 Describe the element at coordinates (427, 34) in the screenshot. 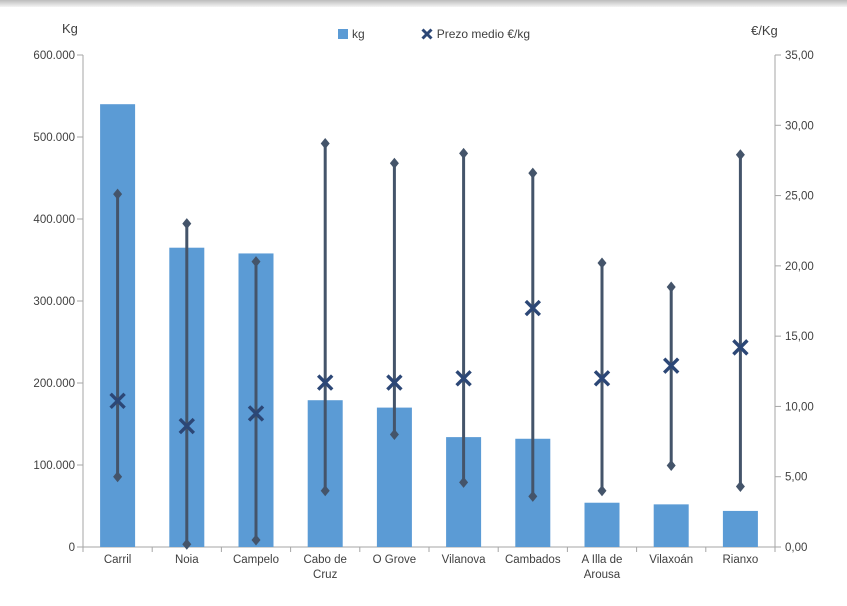

I see `x-marker-icon` at that location.